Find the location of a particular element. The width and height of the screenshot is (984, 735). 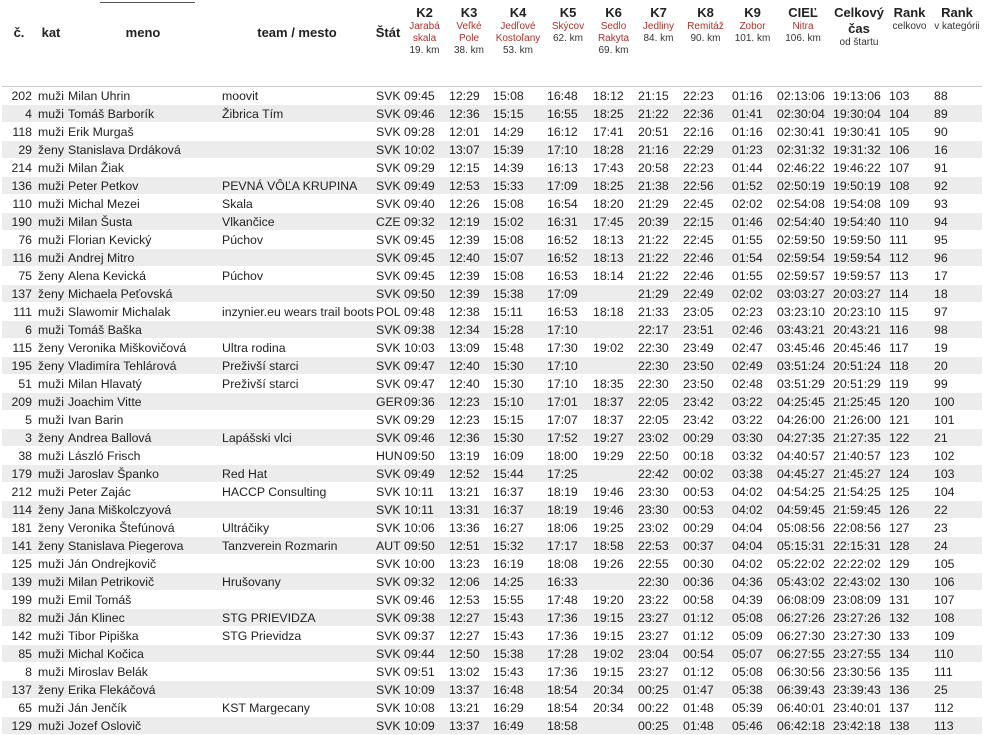

column-title: Štát is located at coordinates (388, 32).